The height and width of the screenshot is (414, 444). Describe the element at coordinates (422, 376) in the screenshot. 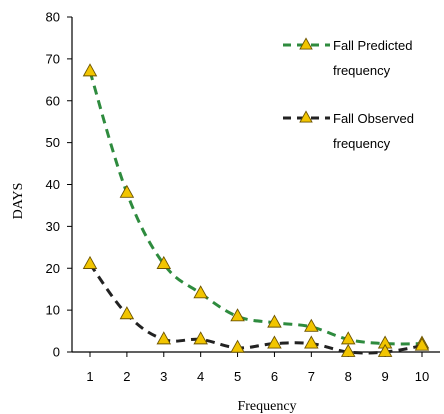

I see `x-tick-label: 10` at that location.